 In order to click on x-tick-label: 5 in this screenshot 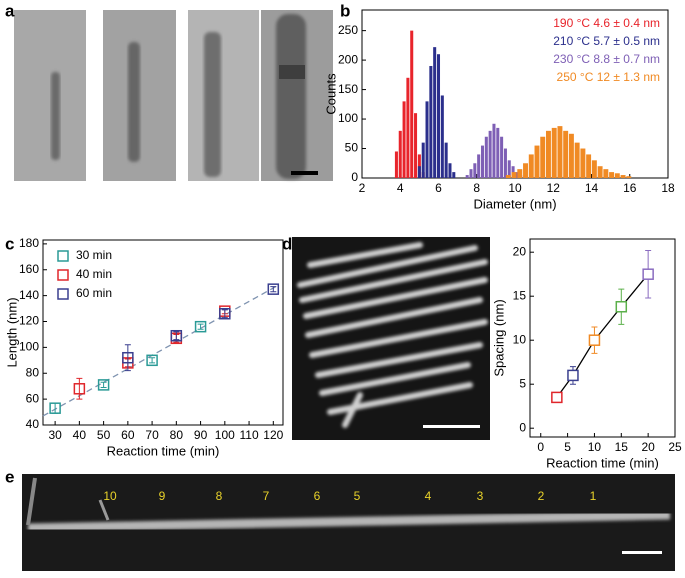, I will do `click(567, 447)`.